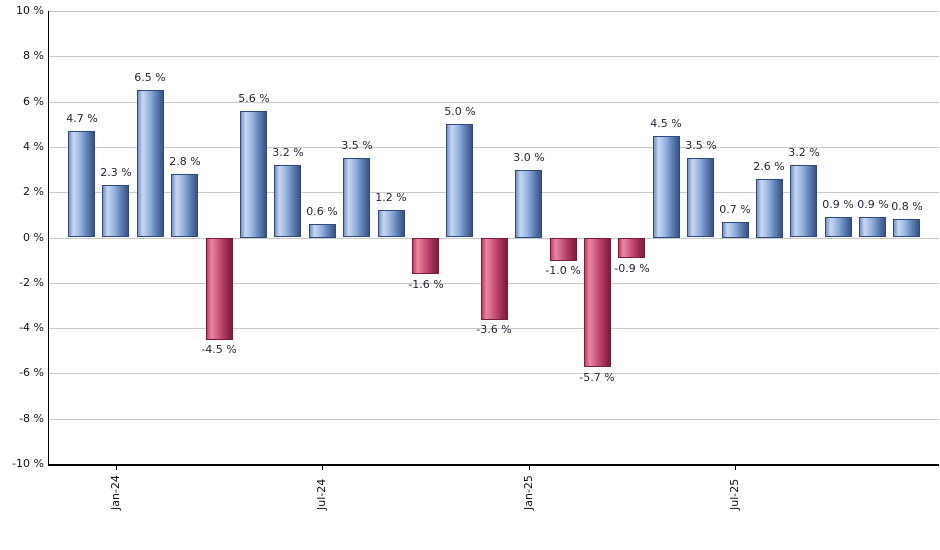  What do you see at coordinates (907, 206) in the screenshot?
I see `bar-value-label: 0.8 %` at bounding box center [907, 206].